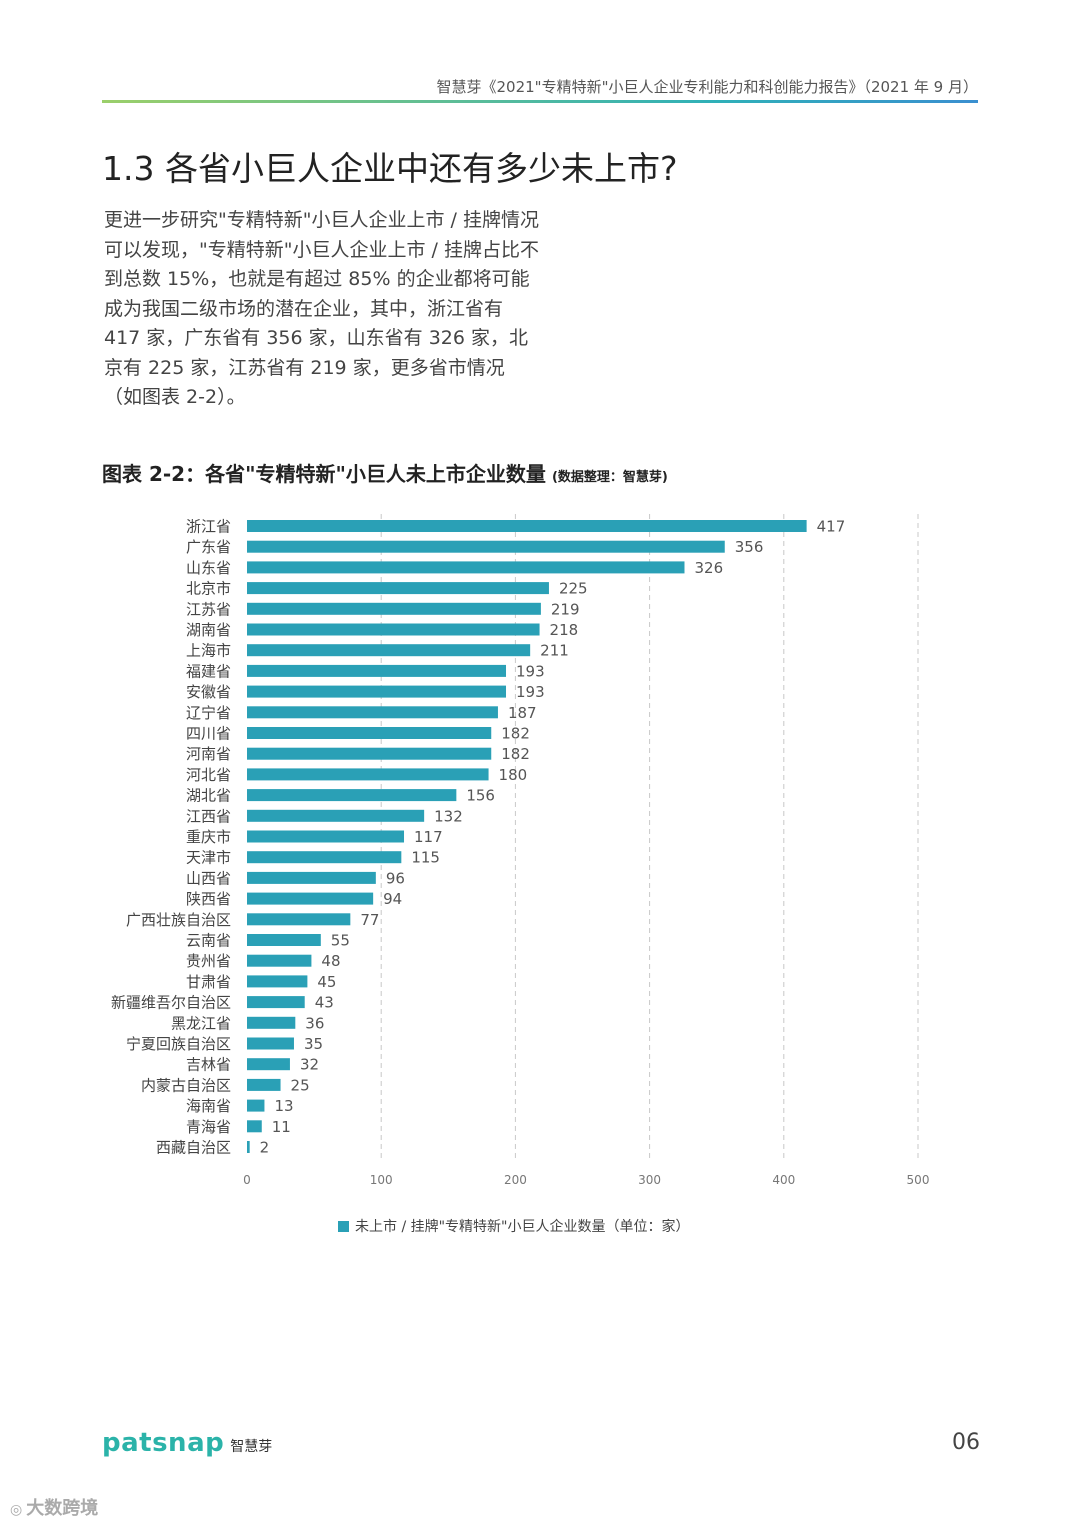  I want to click on x-tick-label: 0, so click(247, 1180).